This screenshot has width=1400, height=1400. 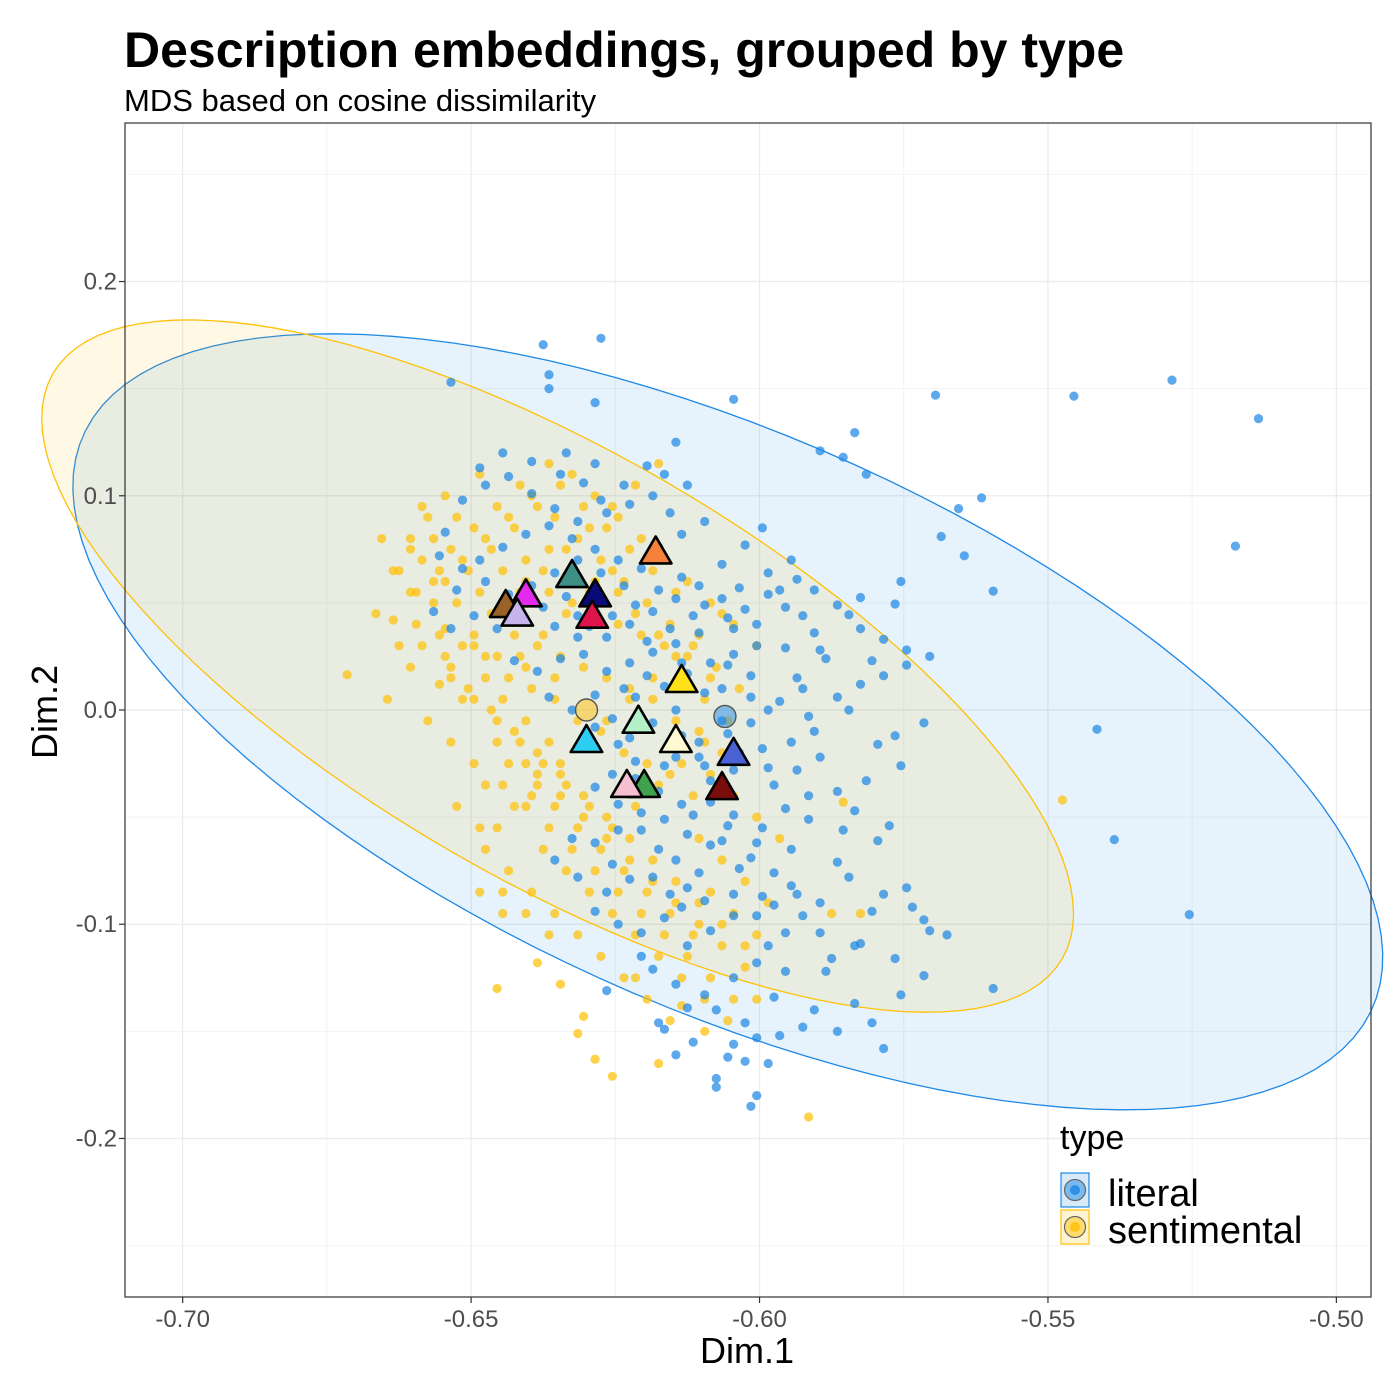 I want to click on y-tick-label: -0.2, so click(x=96, y=1138).